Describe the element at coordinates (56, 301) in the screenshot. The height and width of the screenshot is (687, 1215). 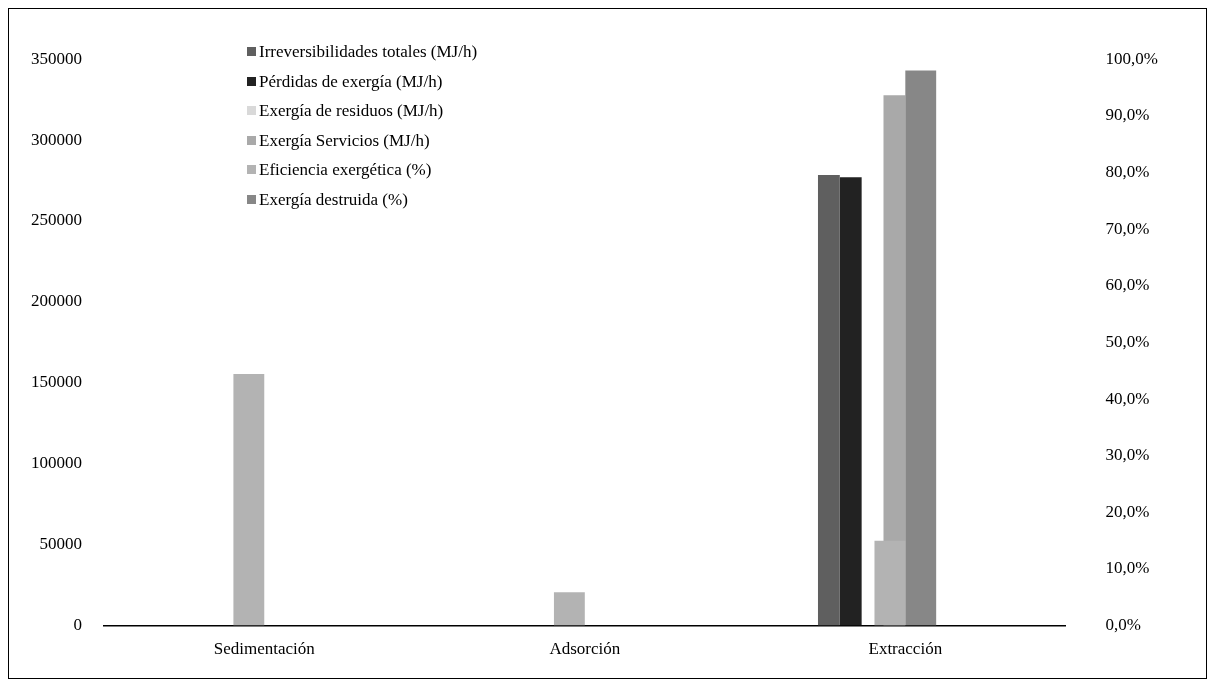
I see `y-tick-label: 200000` at that location.